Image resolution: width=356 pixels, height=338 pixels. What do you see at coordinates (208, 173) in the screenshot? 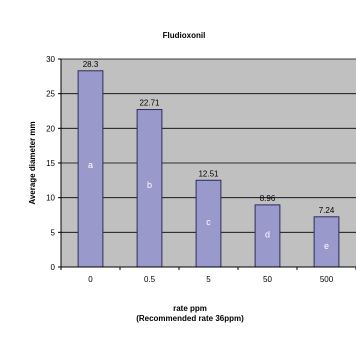
I see `bar-value-label: 12.51` at bounding box center [208, 173].